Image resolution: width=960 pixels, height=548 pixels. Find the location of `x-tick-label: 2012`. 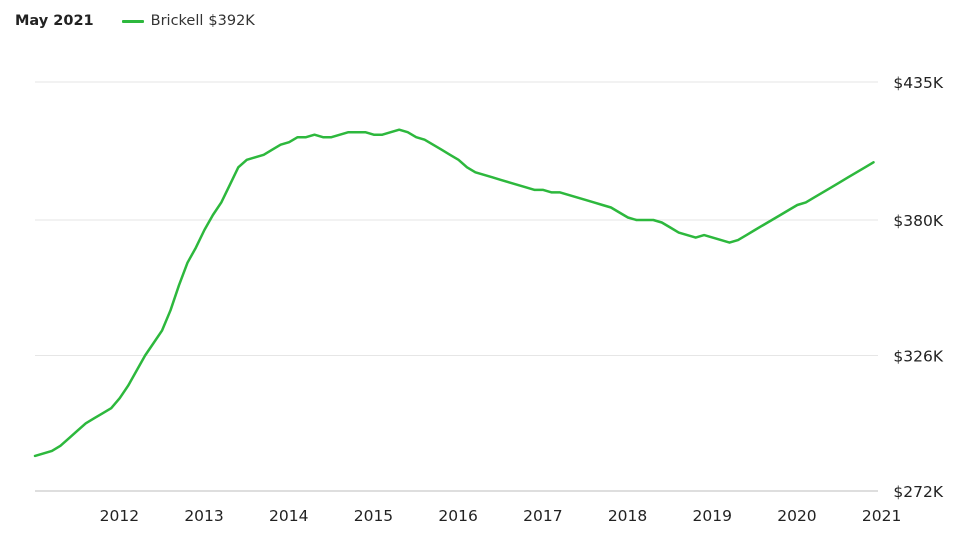

x-tick-label: 2012 is located at coordinates (119, 516).